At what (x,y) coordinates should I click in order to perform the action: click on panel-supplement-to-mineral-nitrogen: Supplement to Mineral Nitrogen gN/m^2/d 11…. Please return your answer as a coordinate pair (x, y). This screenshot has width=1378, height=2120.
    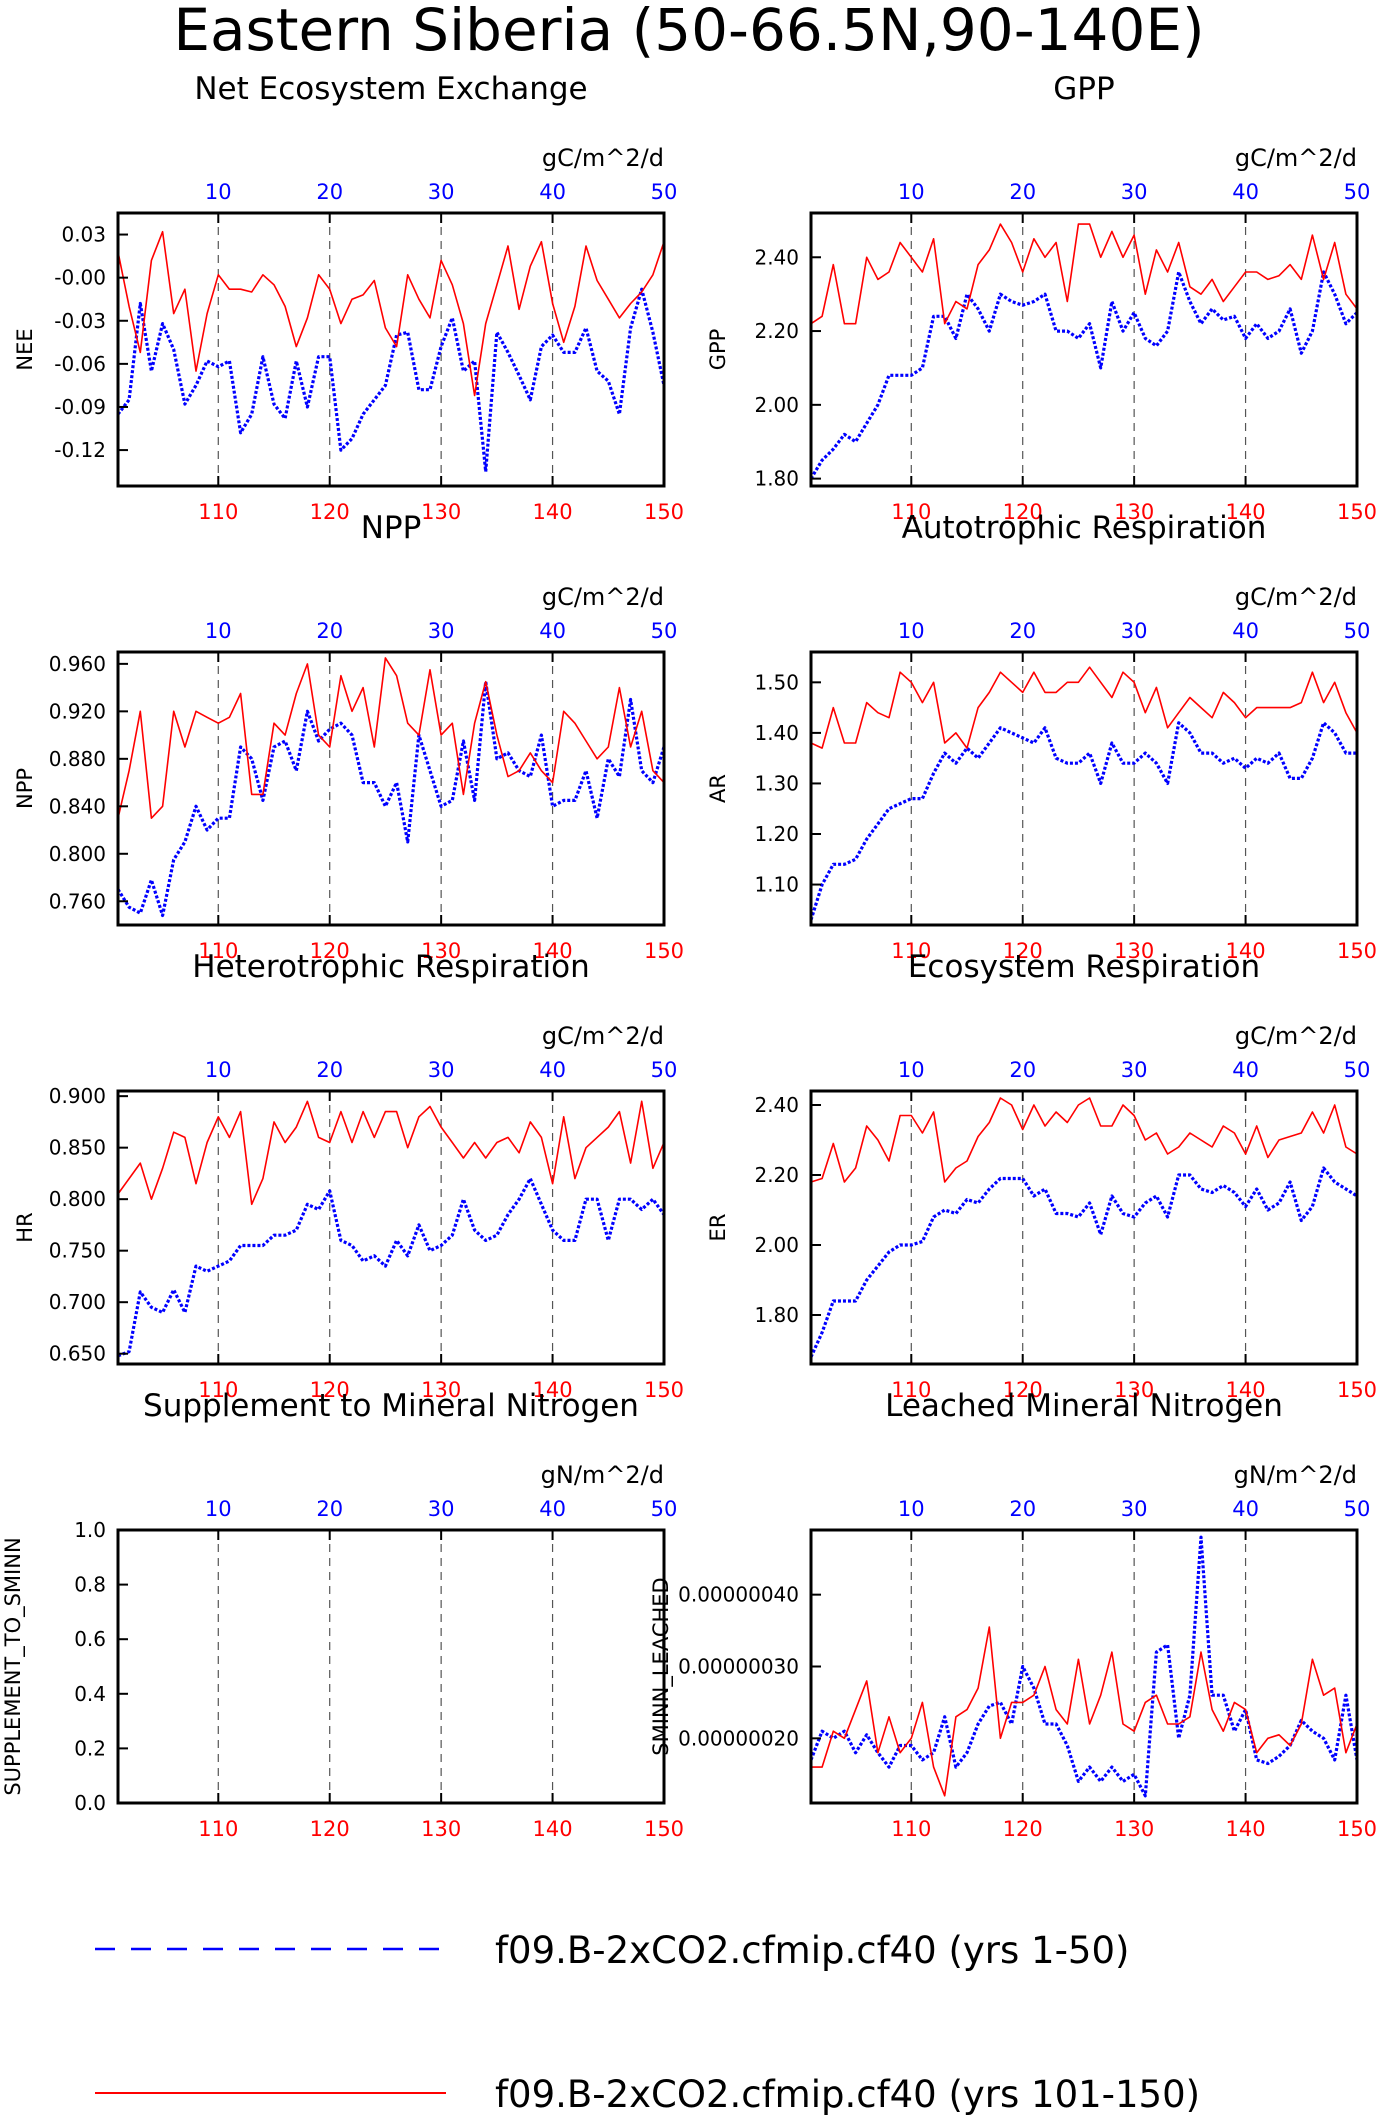
    Looking at the image, I should click on (342, 1614).